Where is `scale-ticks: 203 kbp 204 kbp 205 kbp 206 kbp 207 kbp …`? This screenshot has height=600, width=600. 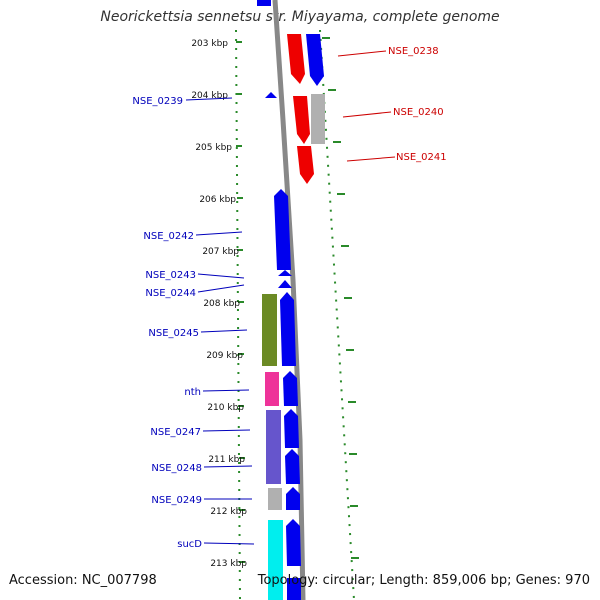
scale-ticks: 203 kbp 204 kbp 205 kbp 206 kbp 207 kbp … is located at coordinates (219, 304).